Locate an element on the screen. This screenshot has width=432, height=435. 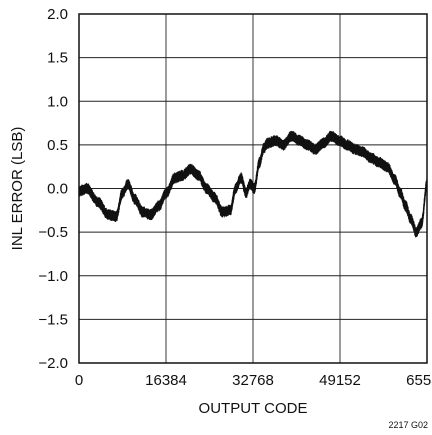
x-tick-labels: 0 16384 32768 49152 65536 is located at coordinates (253, 380).